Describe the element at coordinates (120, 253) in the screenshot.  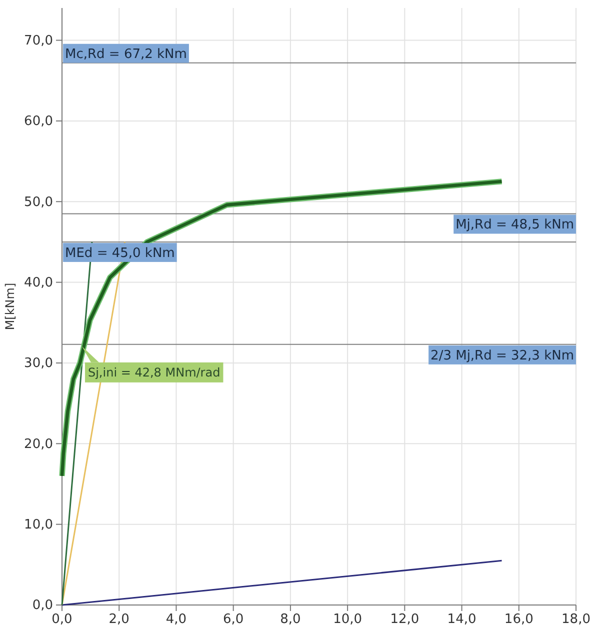
I see `ref-line-label: MEd = 45,0 kNm` at that location.